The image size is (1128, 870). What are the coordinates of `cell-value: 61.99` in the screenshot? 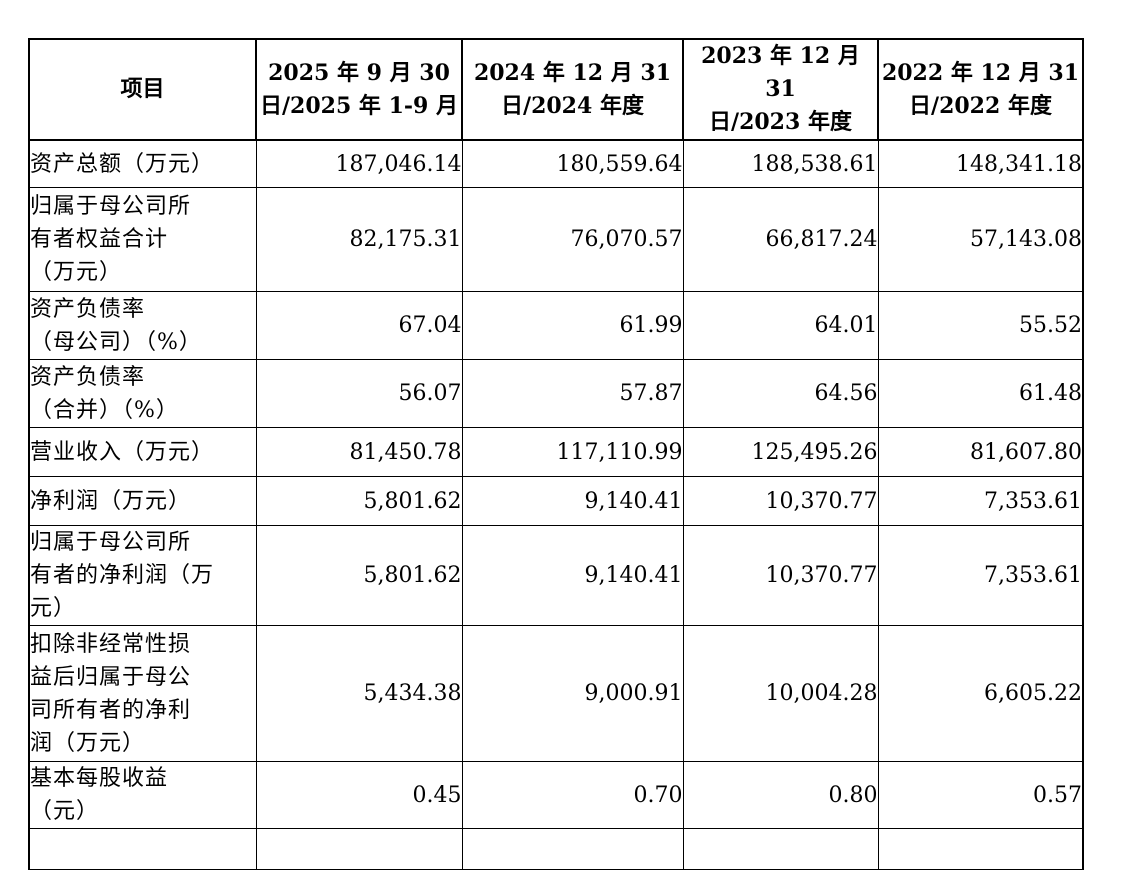 It's located at (572, 325).